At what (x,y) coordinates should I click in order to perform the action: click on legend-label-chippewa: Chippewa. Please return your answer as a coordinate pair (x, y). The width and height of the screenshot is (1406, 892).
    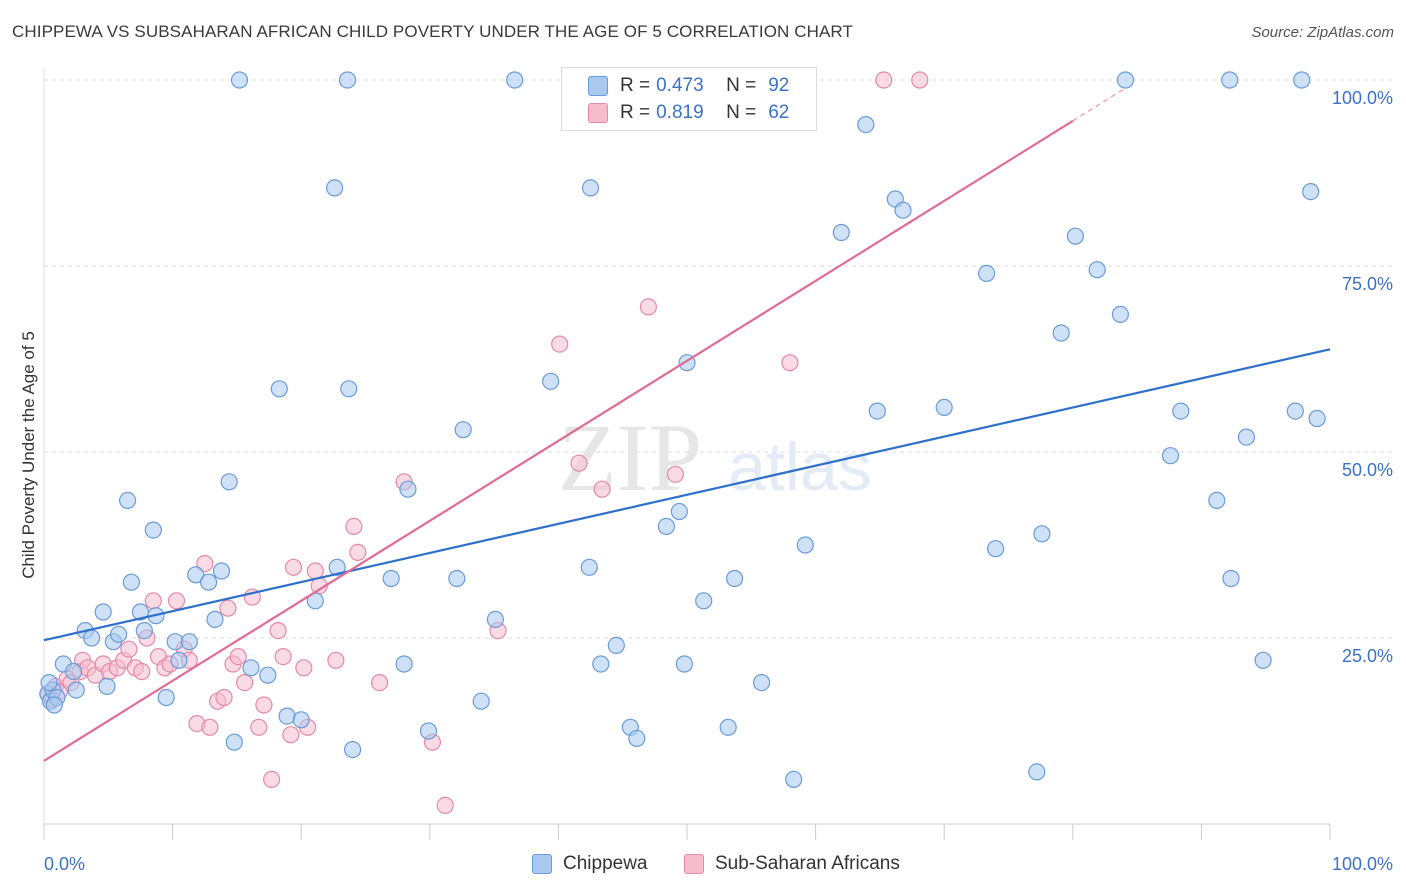
    Looking at the image, I should click on (605, 863).